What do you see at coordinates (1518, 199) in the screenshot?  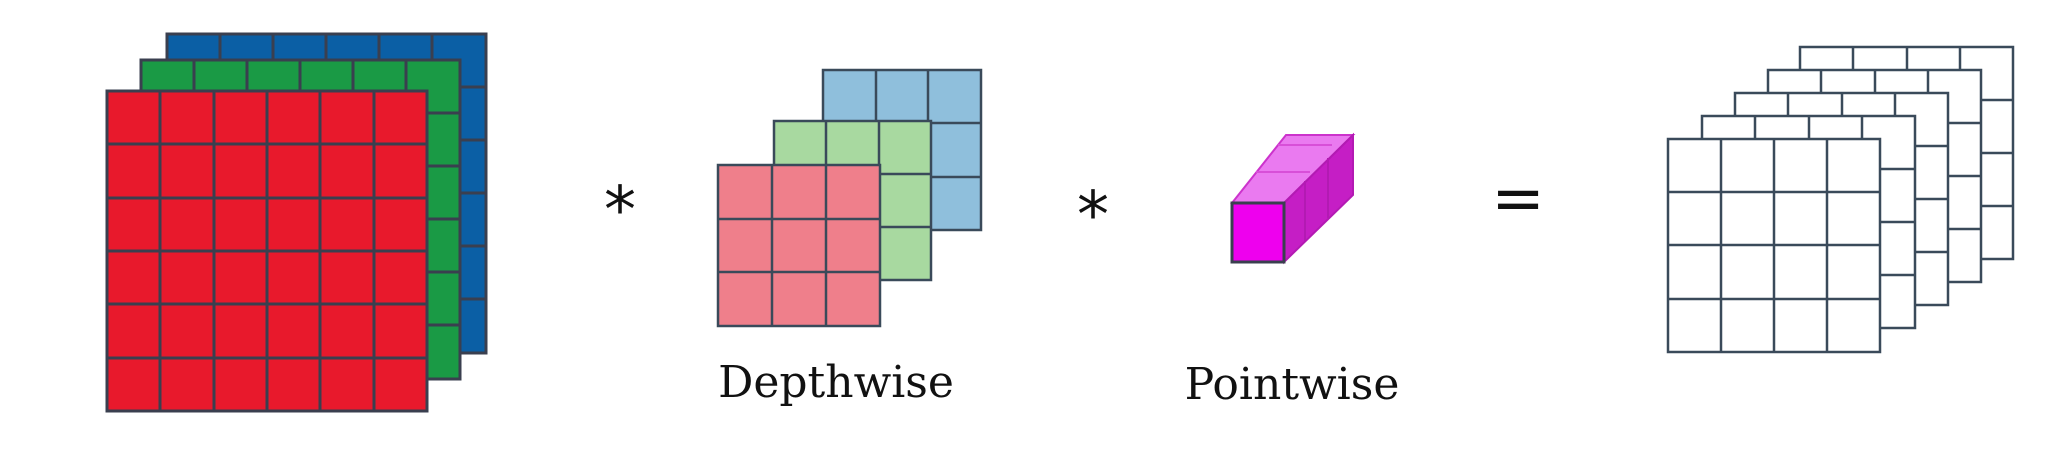 I see `equals-operator: =` at bounding box center [1518, 199].